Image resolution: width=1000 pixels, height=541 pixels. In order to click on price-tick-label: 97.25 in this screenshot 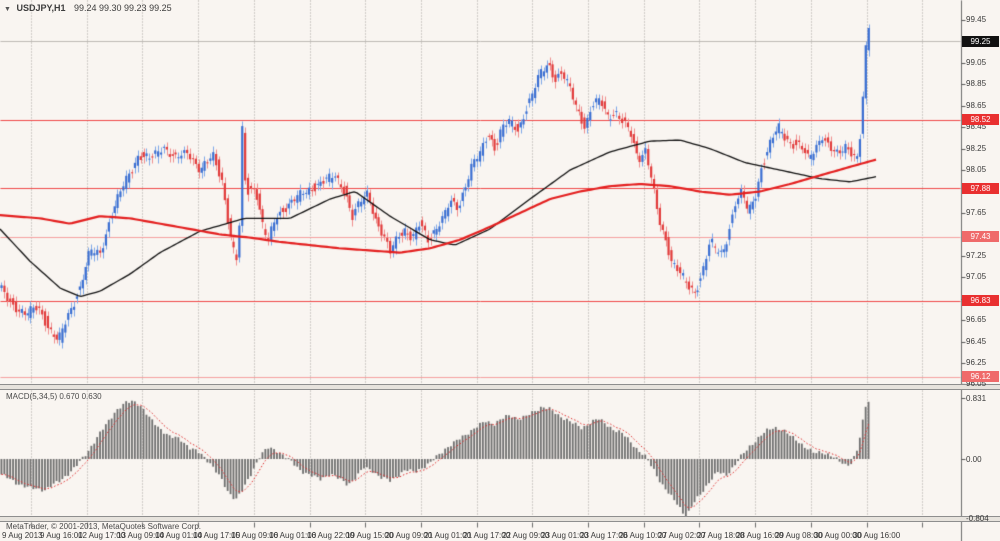, I will do `click(976, 255)`.